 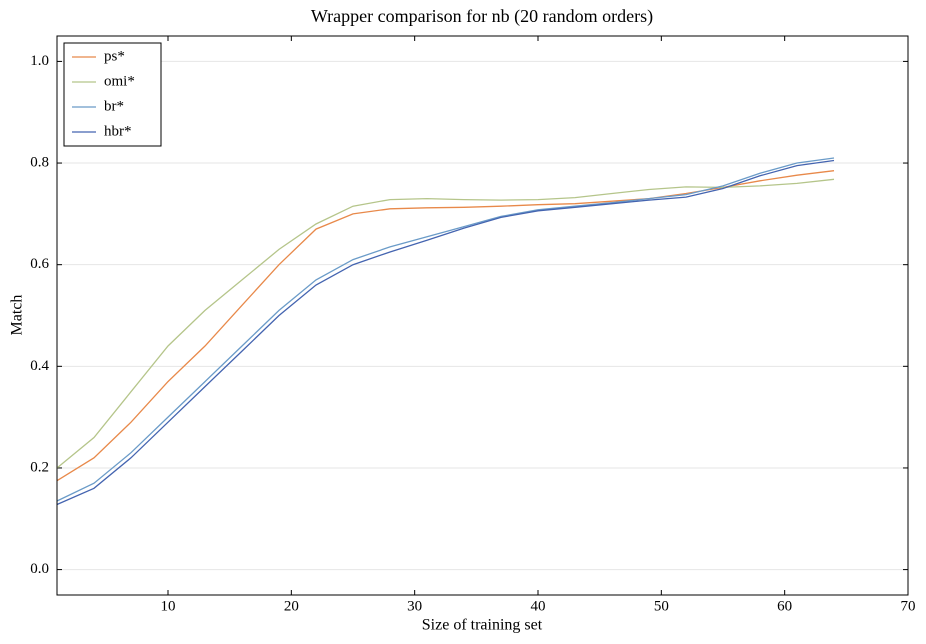 What do you see at coordinates (39, 366) in the screenshot?
I see `y-tick-label: 0.4` at bounding box center [39, 366].